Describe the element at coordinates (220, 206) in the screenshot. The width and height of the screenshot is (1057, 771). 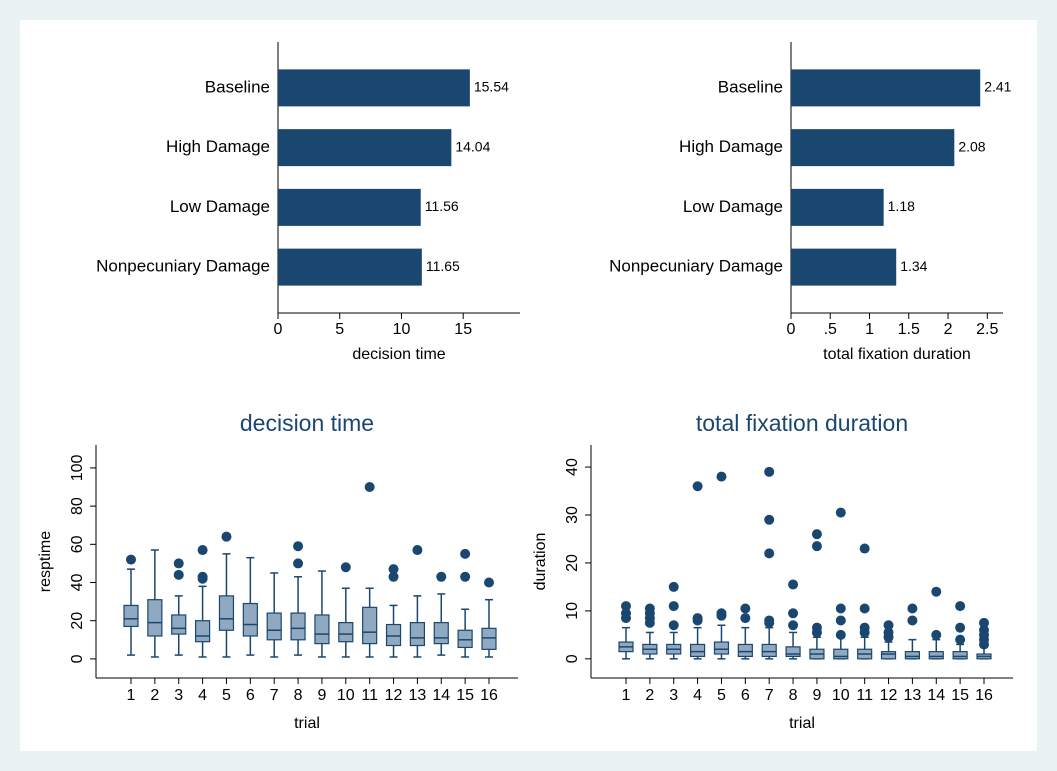
I see `category-label: Low Damage` at that location.